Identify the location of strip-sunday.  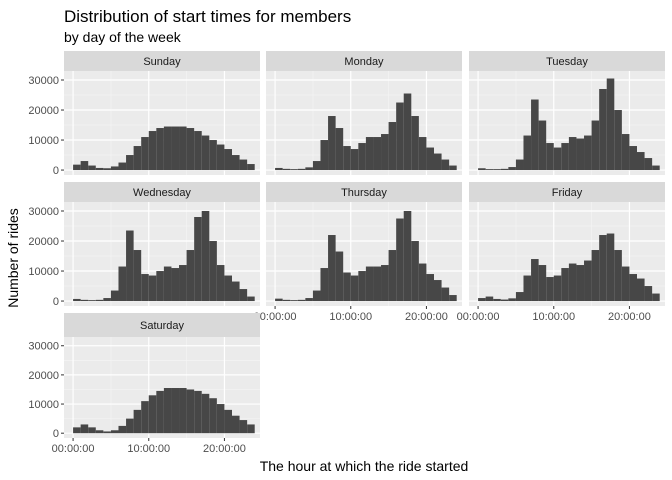
(162, 61).